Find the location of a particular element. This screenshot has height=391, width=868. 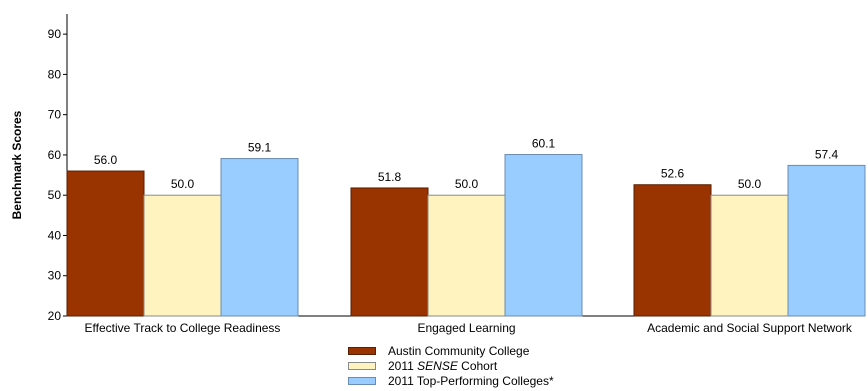

legend-label-sense-cohort: 2011 SENSE Cohort is located at coordinates (443, 365).